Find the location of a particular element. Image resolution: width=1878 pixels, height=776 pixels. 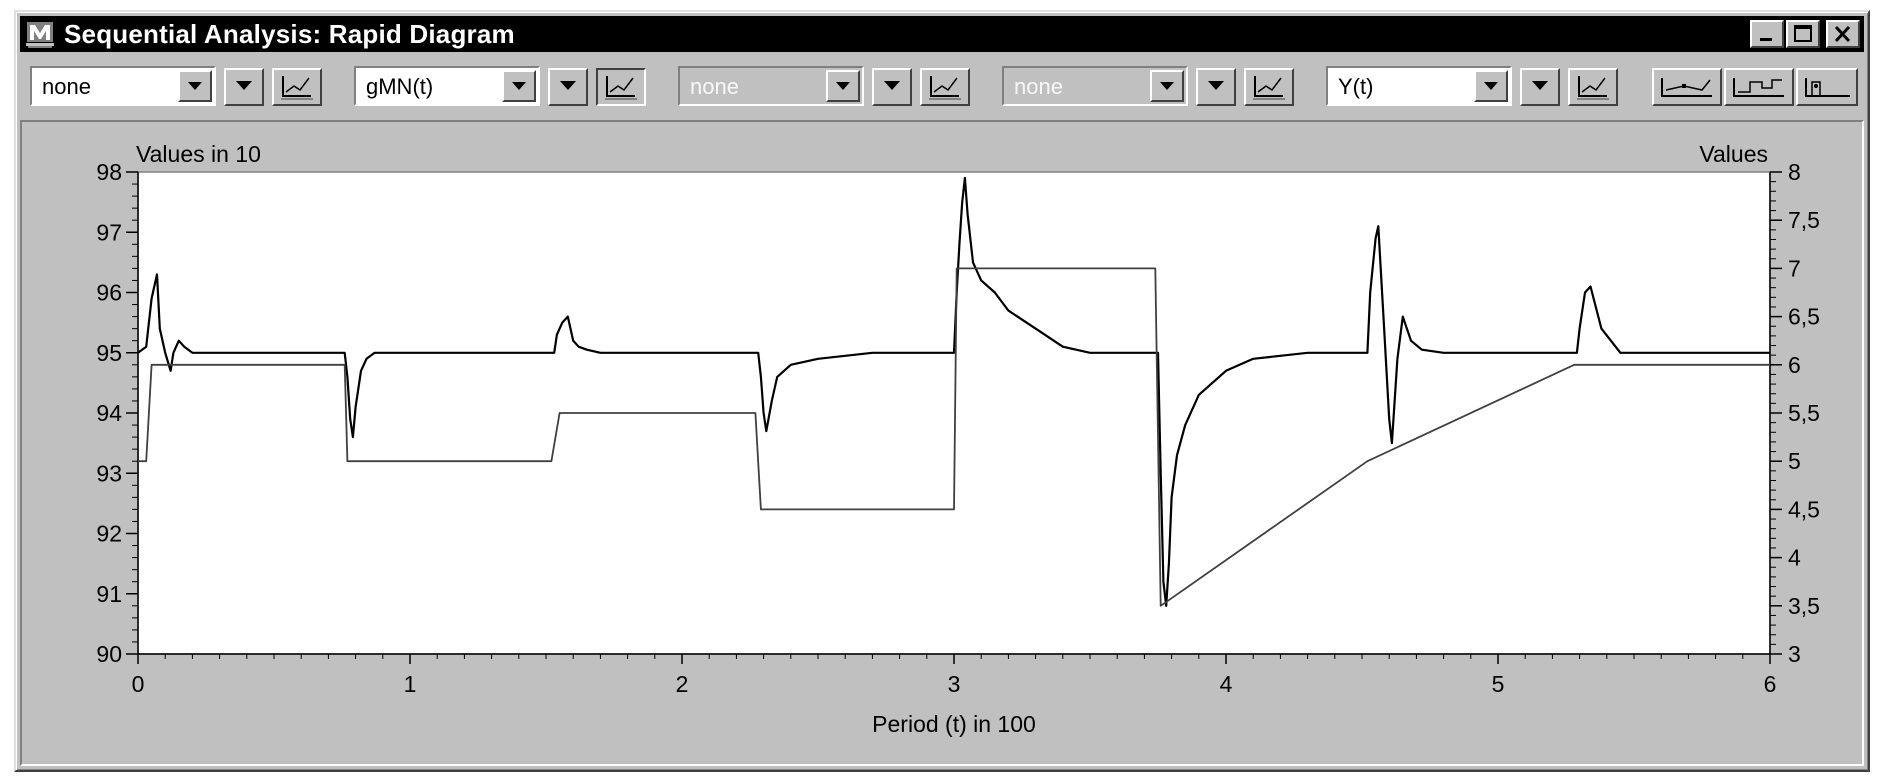

left-tick-label: 92 is located at coordinates (109, 534).